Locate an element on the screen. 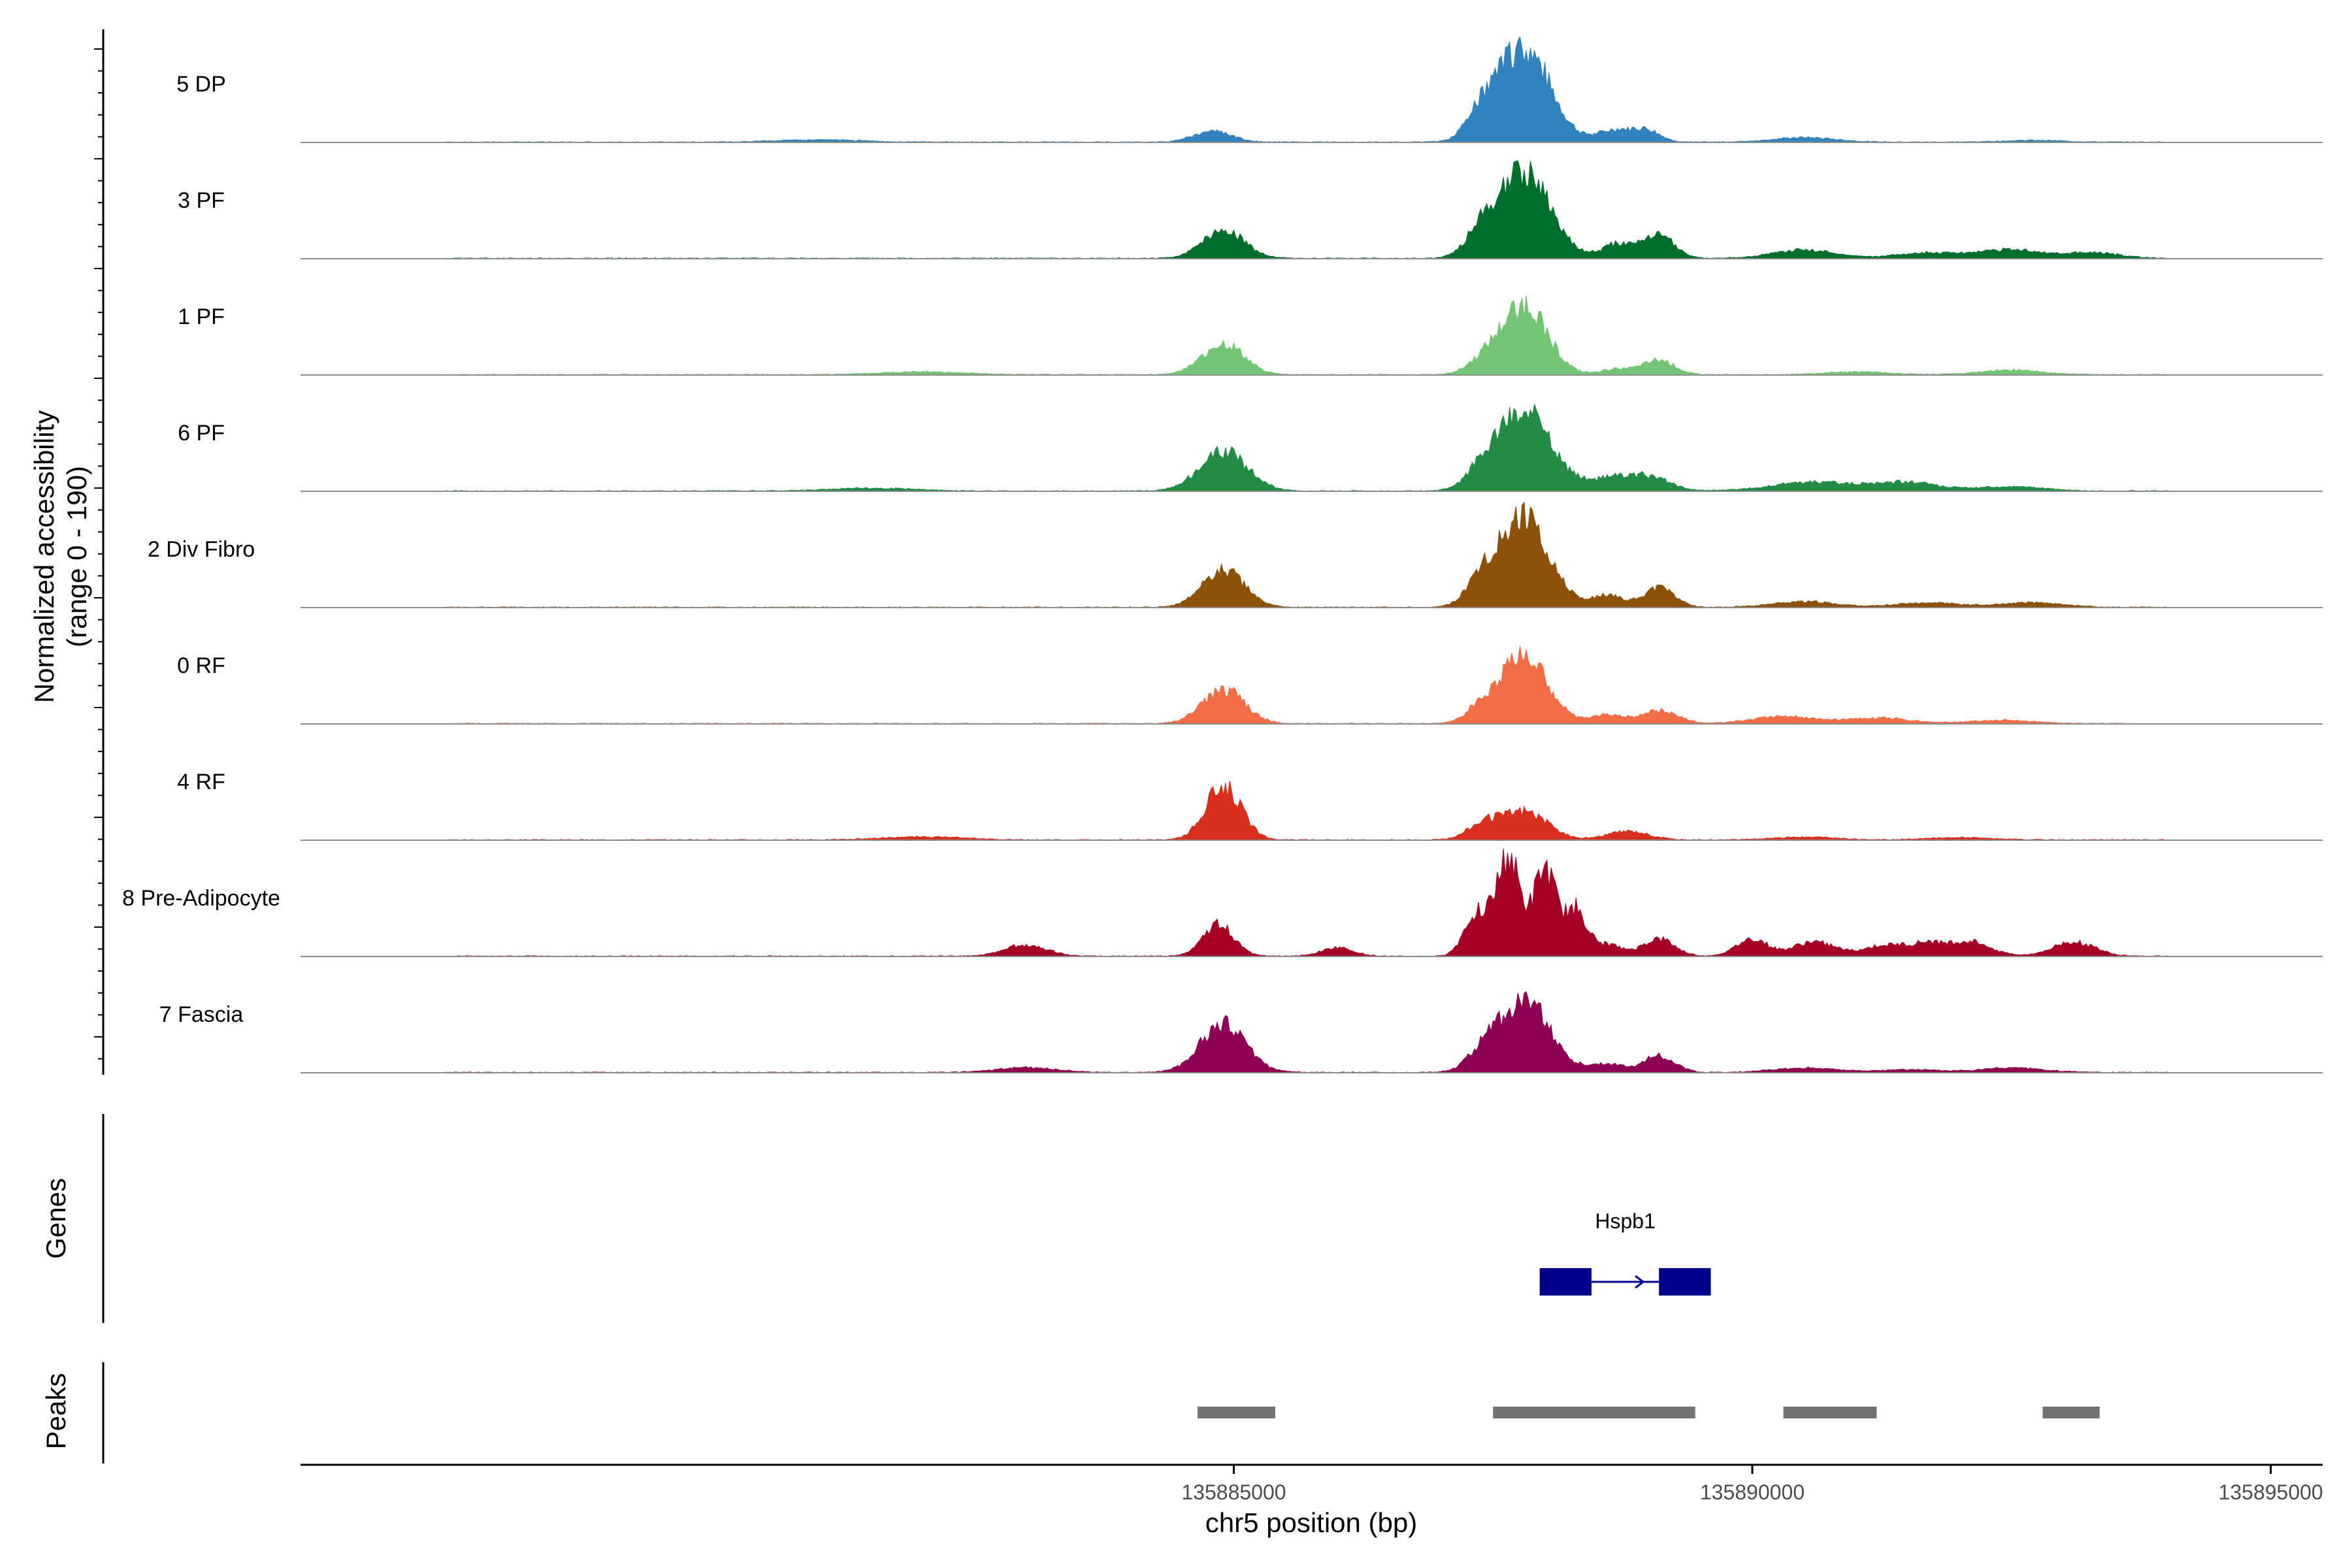 This screenshot has width=2352, height=1568. track-1-pf: 1 PF is located at coordinates (1250, 335).